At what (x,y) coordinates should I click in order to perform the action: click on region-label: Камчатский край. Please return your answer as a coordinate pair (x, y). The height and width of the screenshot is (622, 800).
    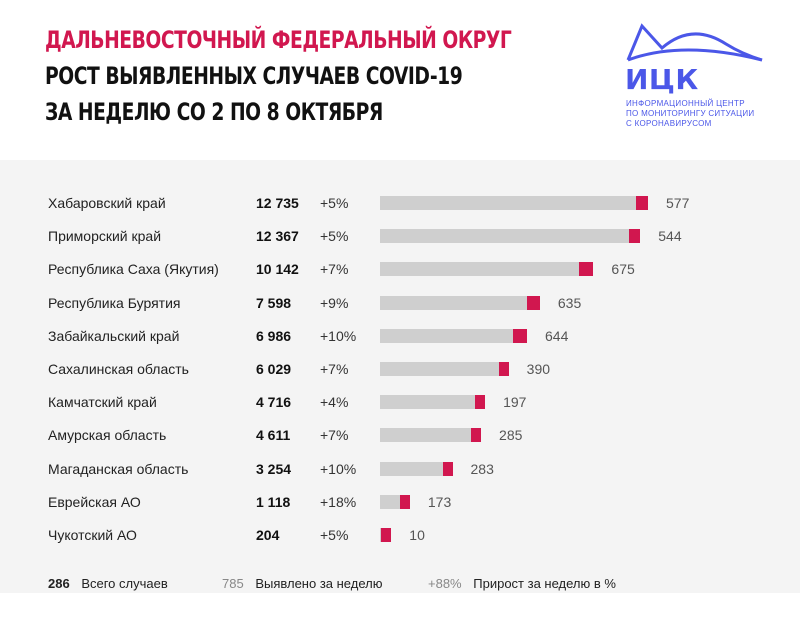
    Looking at the image, I should click on (102, 402).